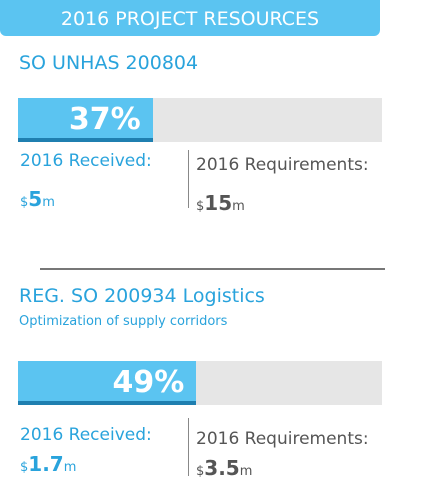  Describe the element at coordinates (104, 119) in the screenshot. I see `percent-label: 37%` at that location.